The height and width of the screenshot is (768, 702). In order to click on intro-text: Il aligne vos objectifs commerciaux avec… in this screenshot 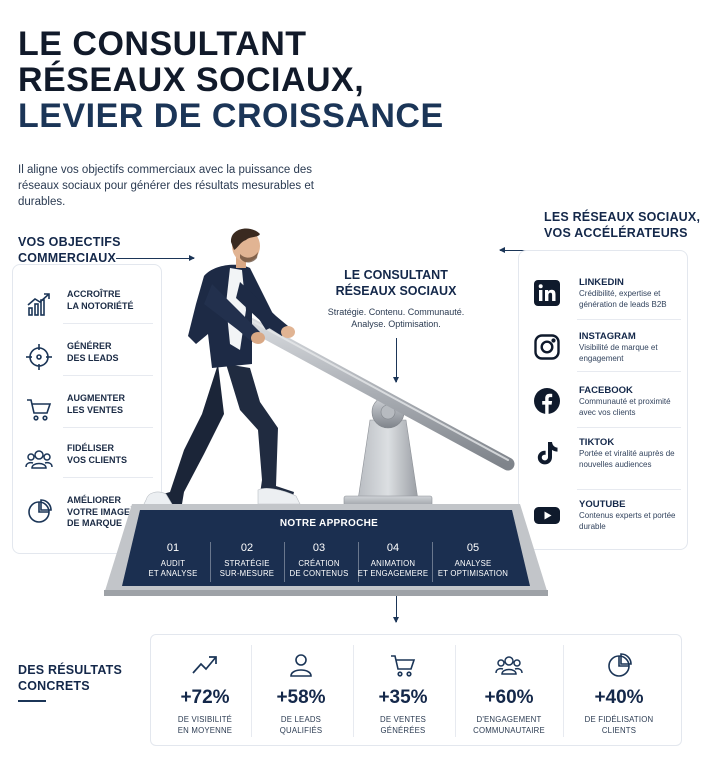, I will do `click(168, 186)`.